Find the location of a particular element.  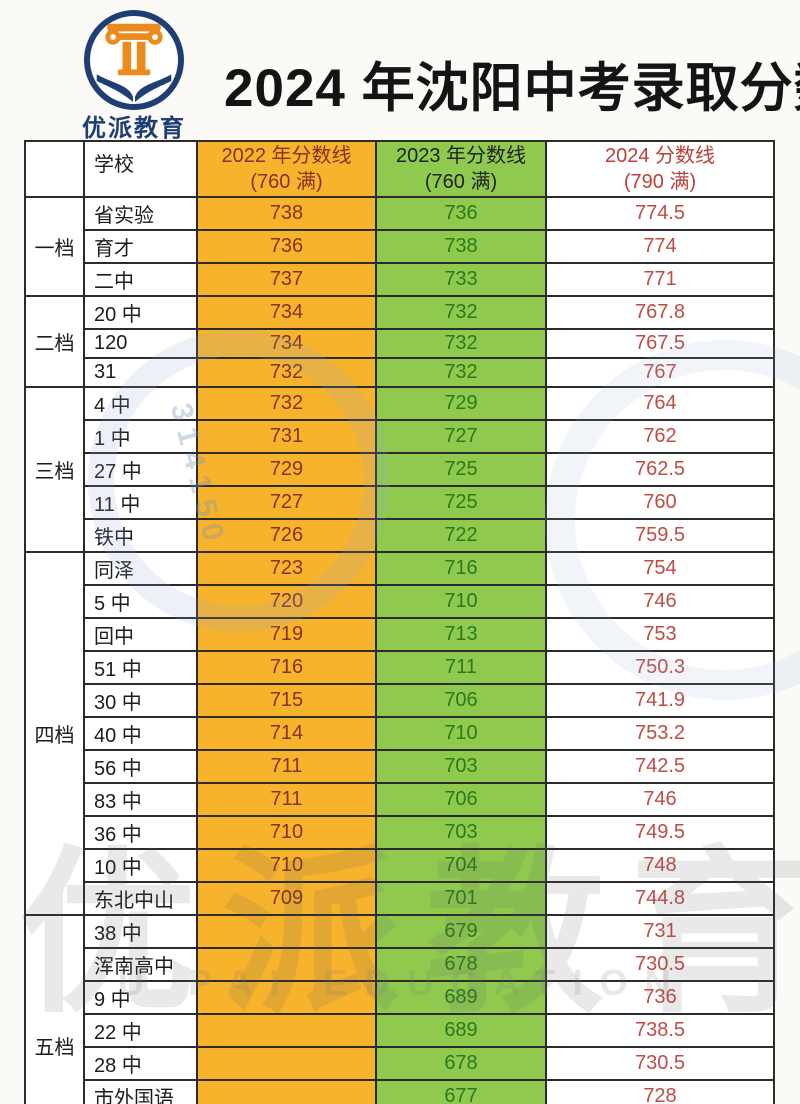

score-cell-y2022: 732 is located at coordinates (286, 403).